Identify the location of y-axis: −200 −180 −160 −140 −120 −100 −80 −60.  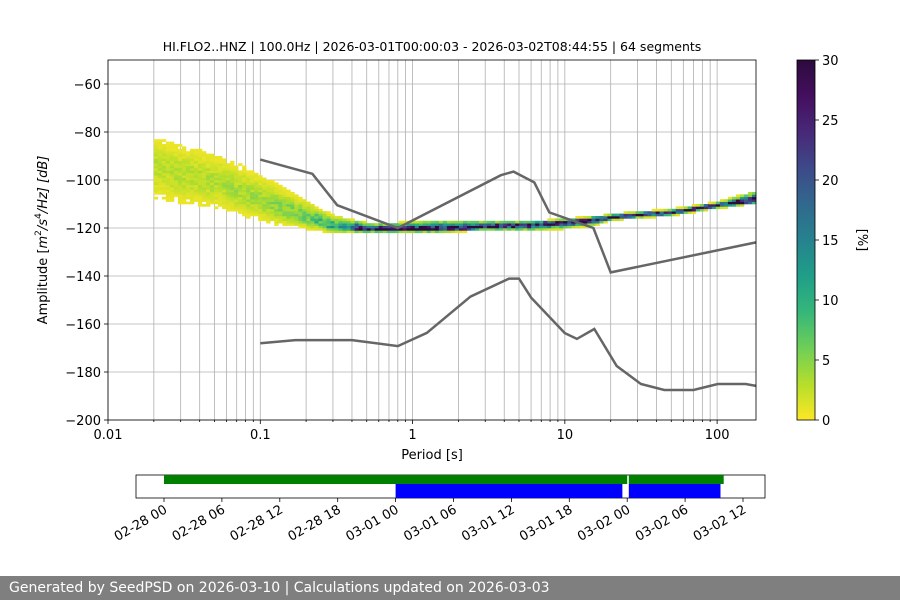
(86, 253).